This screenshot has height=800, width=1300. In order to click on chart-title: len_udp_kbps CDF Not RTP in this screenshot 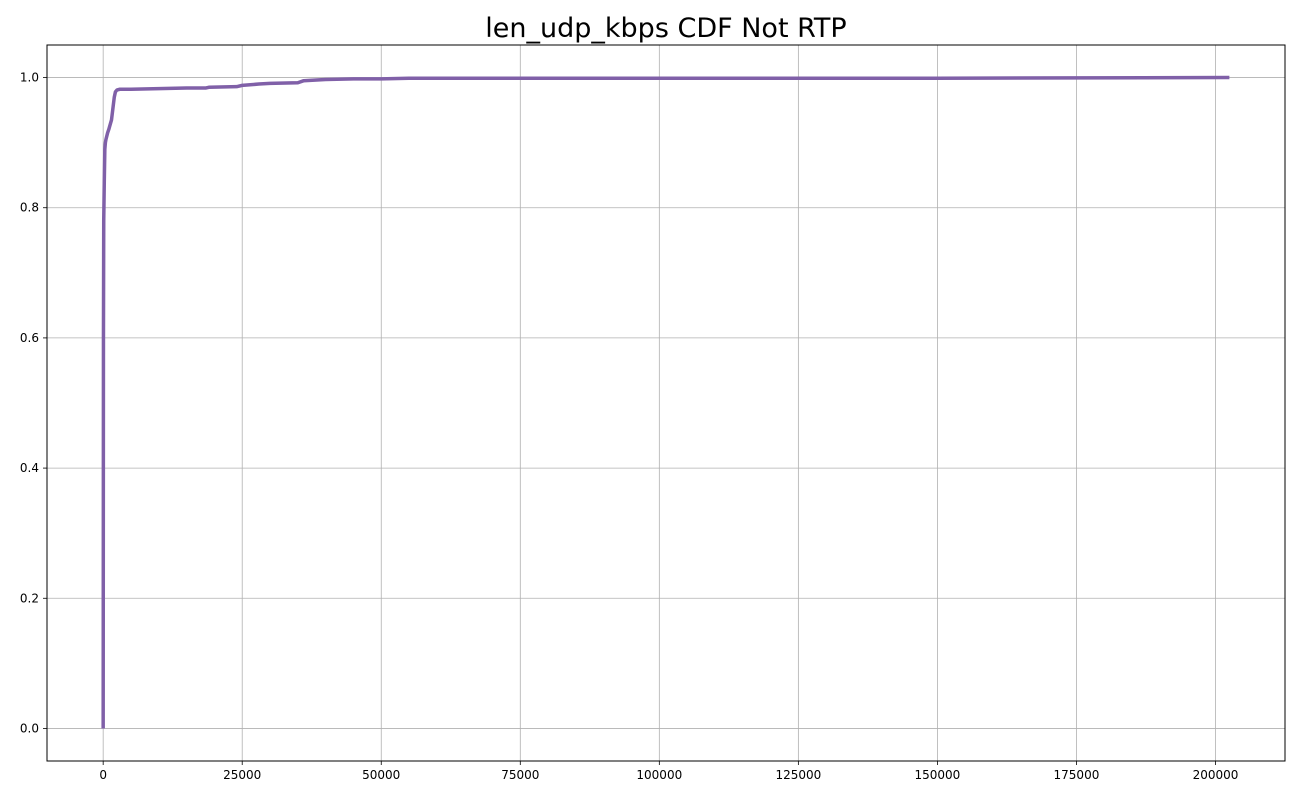, I will do `click(665, 28)`.